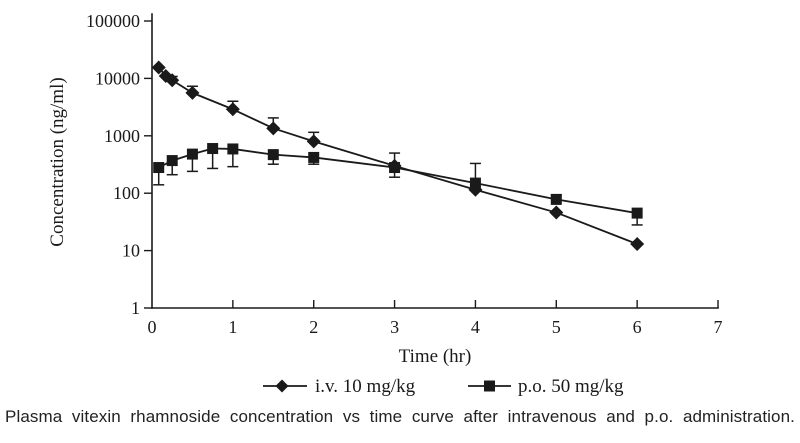 The image size is (800, 443). What do you see at coordinates (232, 327) in the screenshot?
I see `x-tick-label: 1` at bounding box center [232, 327].